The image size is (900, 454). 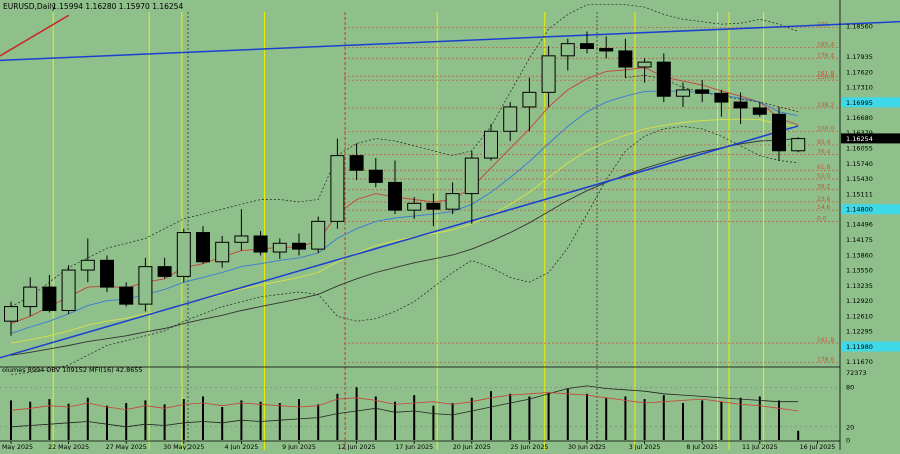 I want to click on date-label-1: 22 May 2025, so click(x=68, y=447).